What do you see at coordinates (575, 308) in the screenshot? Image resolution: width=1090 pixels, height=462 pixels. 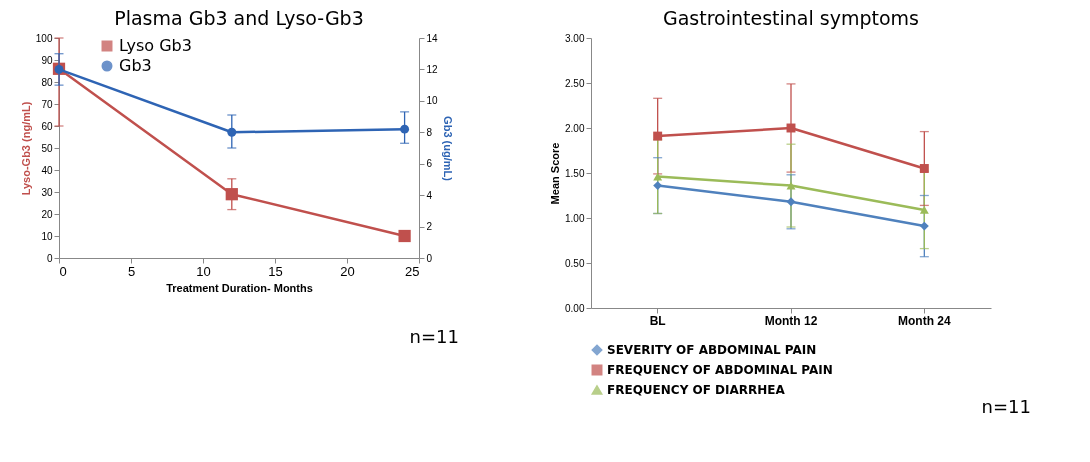 I see `y-tick-label: 0.00` at bounding box center [575, 308].